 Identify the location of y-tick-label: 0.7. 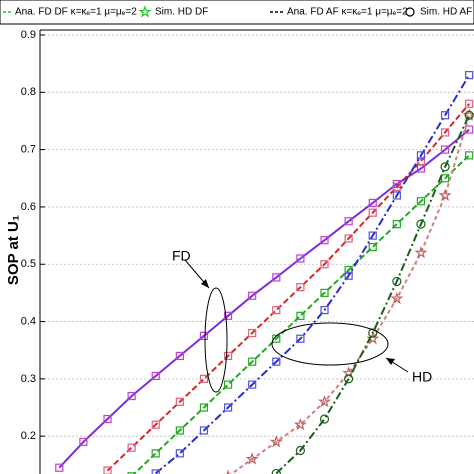
(28, 150).